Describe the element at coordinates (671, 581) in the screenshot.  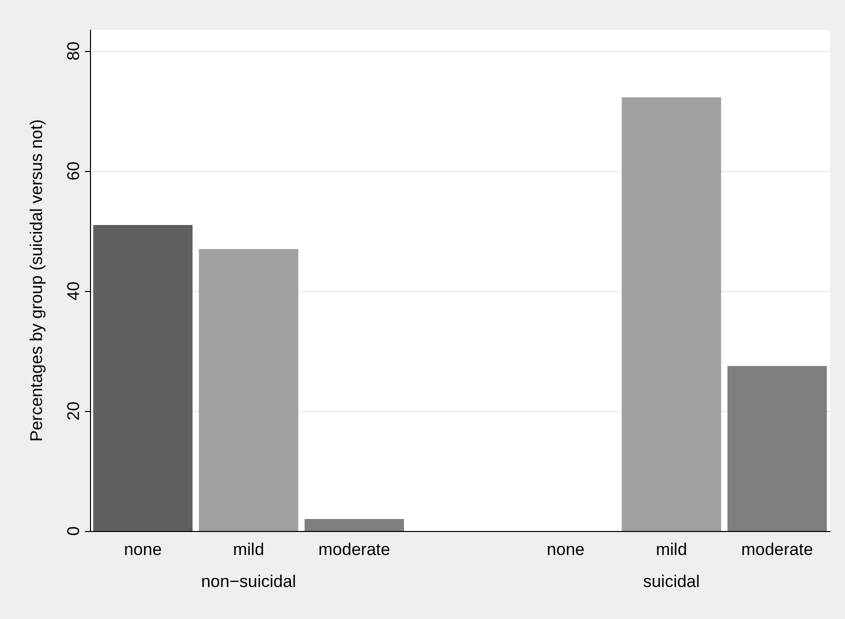
I see `text: suicidal` at that location.